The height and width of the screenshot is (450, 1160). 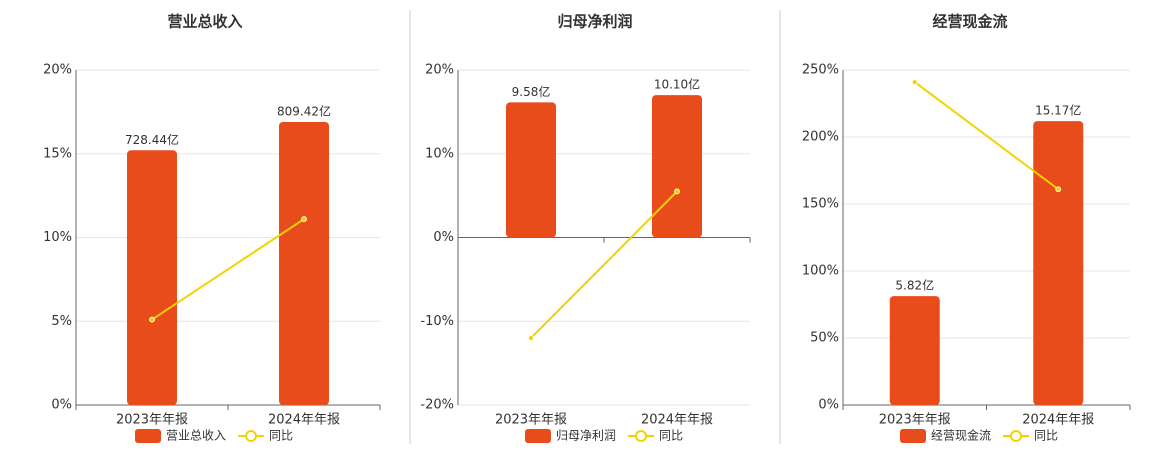 I want to click on y-tick-label: 50%, so click(x=824, y=338).